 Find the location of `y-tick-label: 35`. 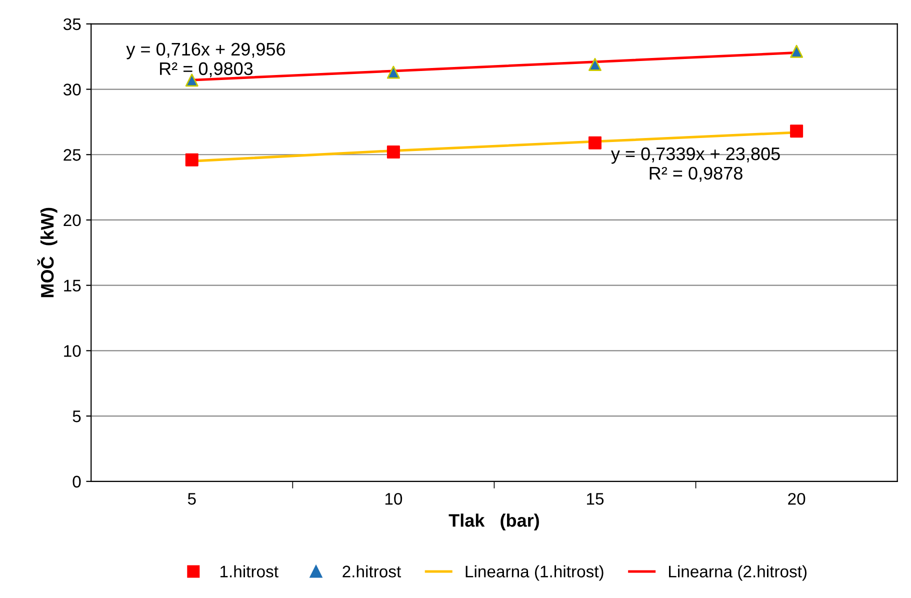

y-tick-label: 35 is located at coordinates (72, 24).